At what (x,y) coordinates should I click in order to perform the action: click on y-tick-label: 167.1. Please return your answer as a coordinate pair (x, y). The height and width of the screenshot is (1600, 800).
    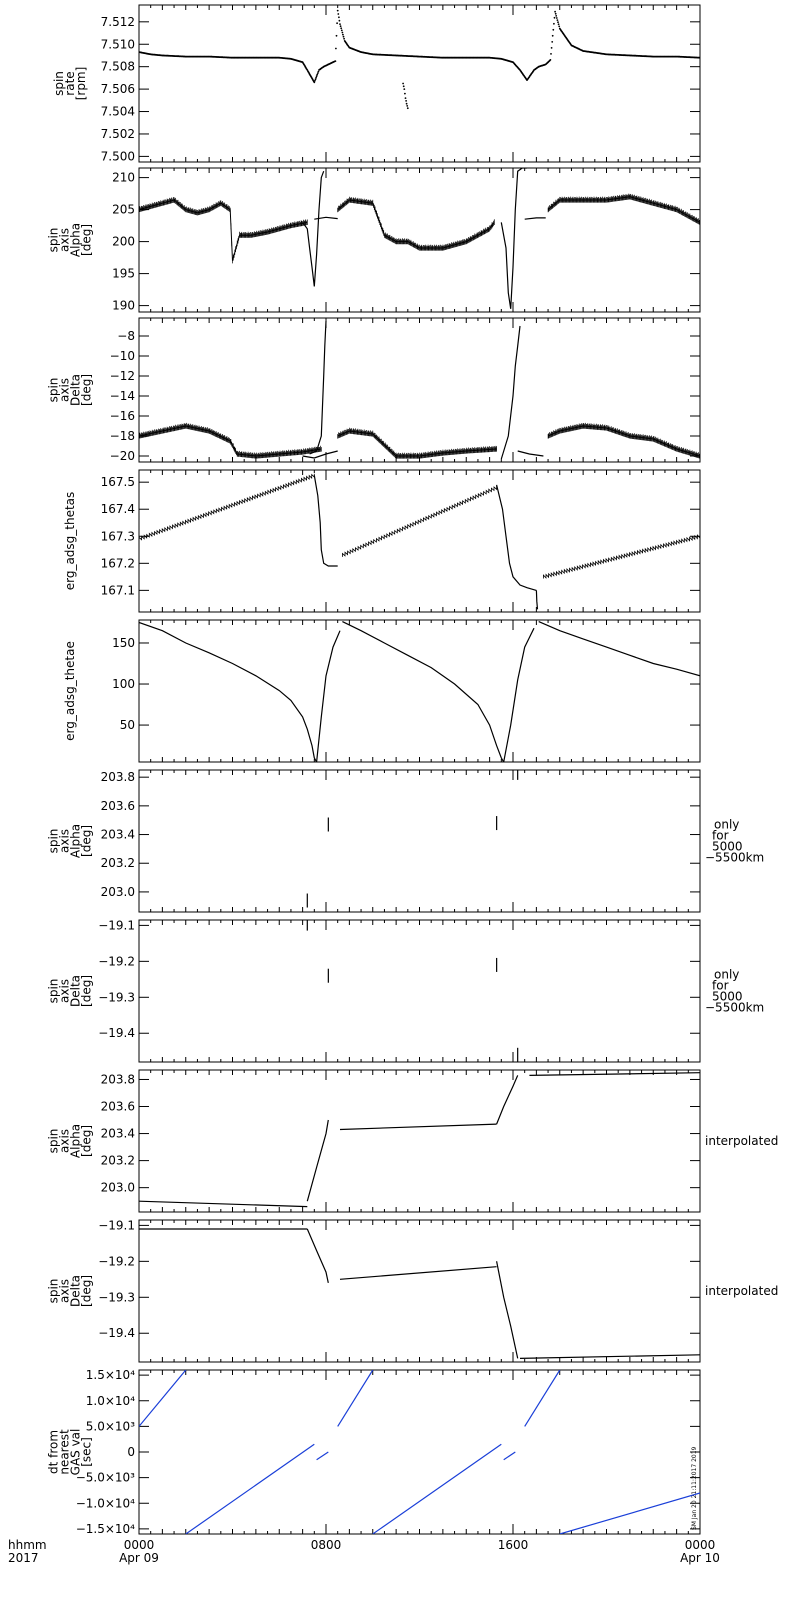
    Looking at the image, I should click on (118, 590).